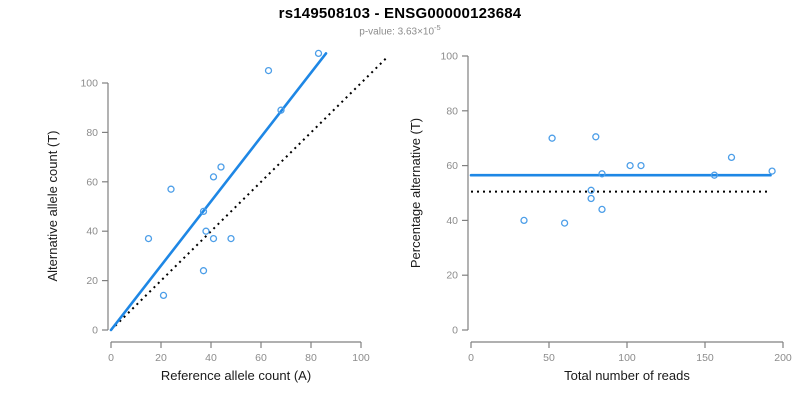  Describe the element at coordinates (311, 358) in the screenshot. I see `x-tick-label: 80` at that location.